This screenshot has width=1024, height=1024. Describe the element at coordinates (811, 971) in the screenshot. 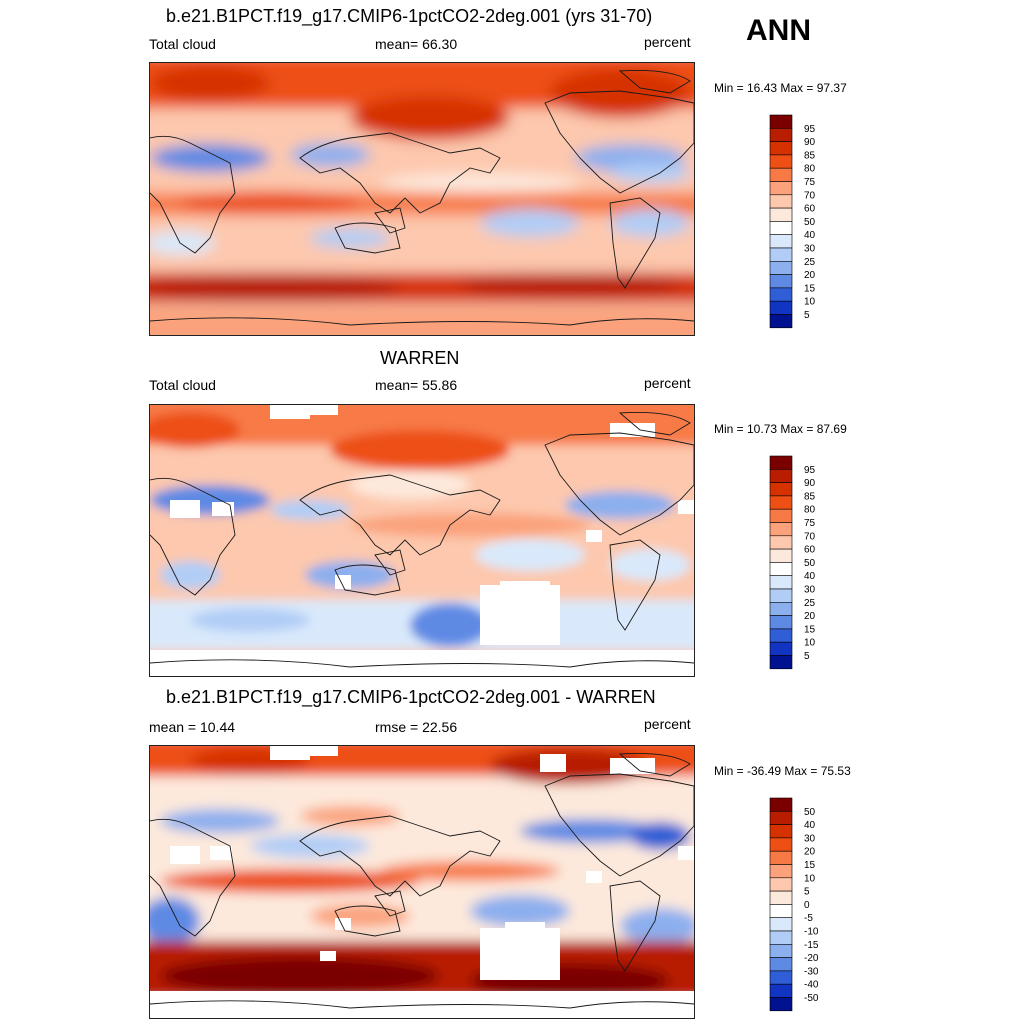

I see `colorbar-tick-label: -30` at that location.